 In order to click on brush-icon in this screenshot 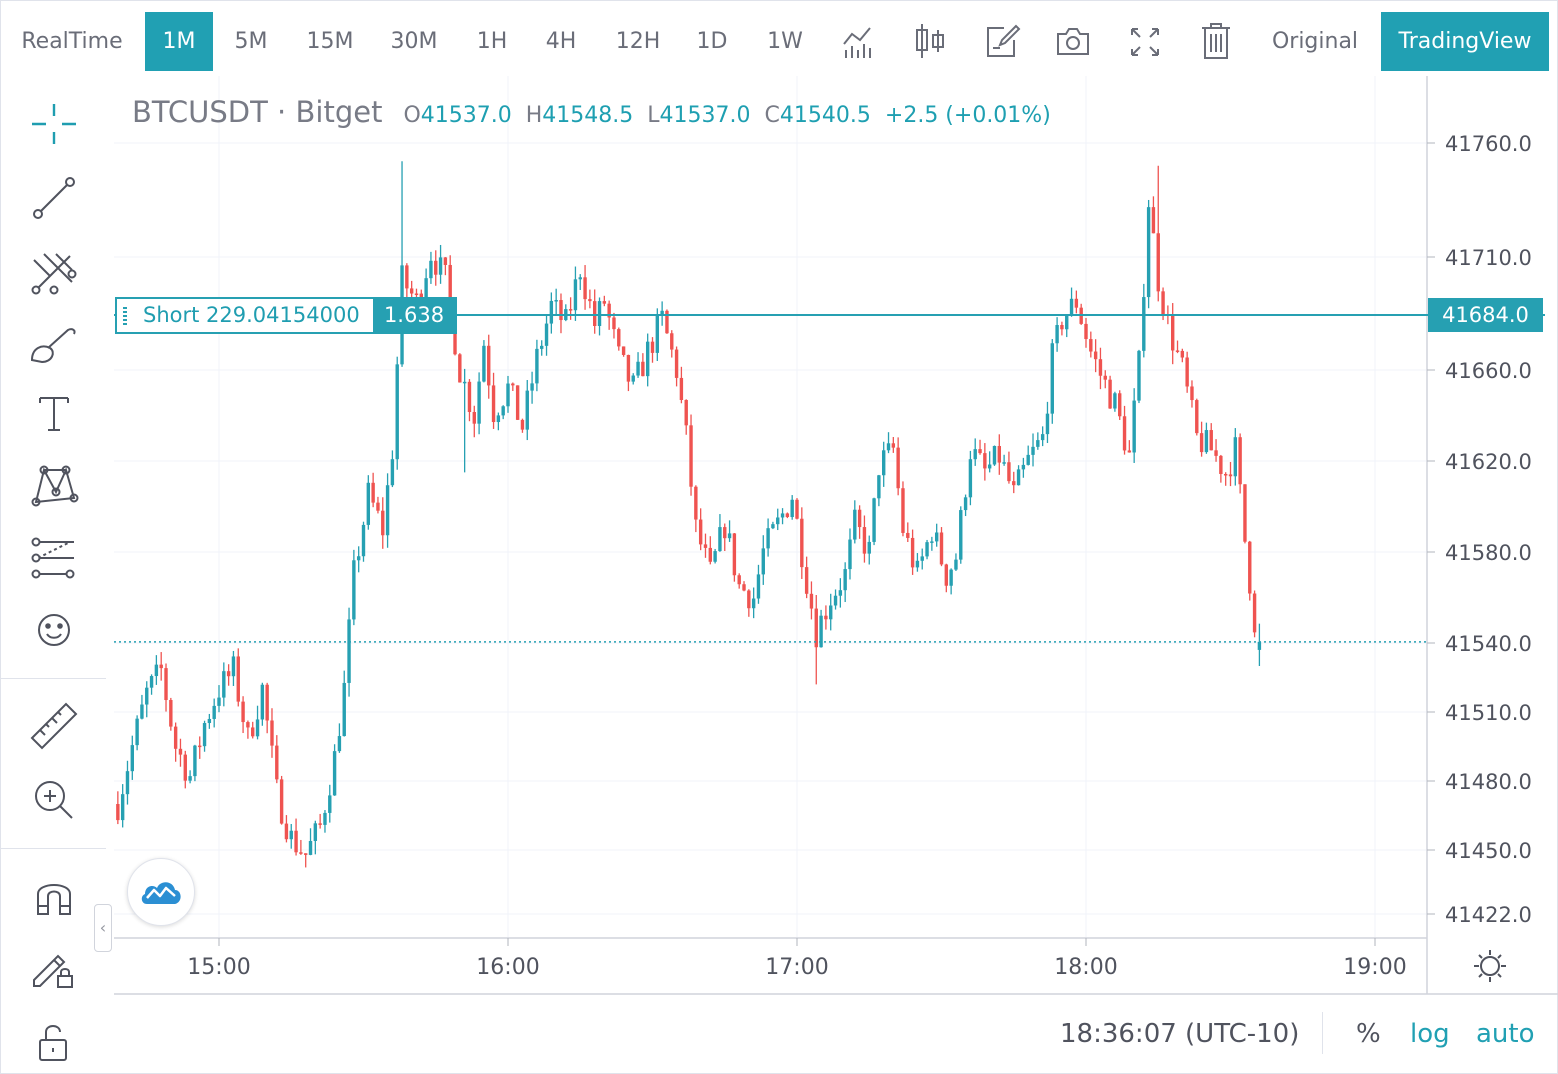, I will do `click(54, 346)`.